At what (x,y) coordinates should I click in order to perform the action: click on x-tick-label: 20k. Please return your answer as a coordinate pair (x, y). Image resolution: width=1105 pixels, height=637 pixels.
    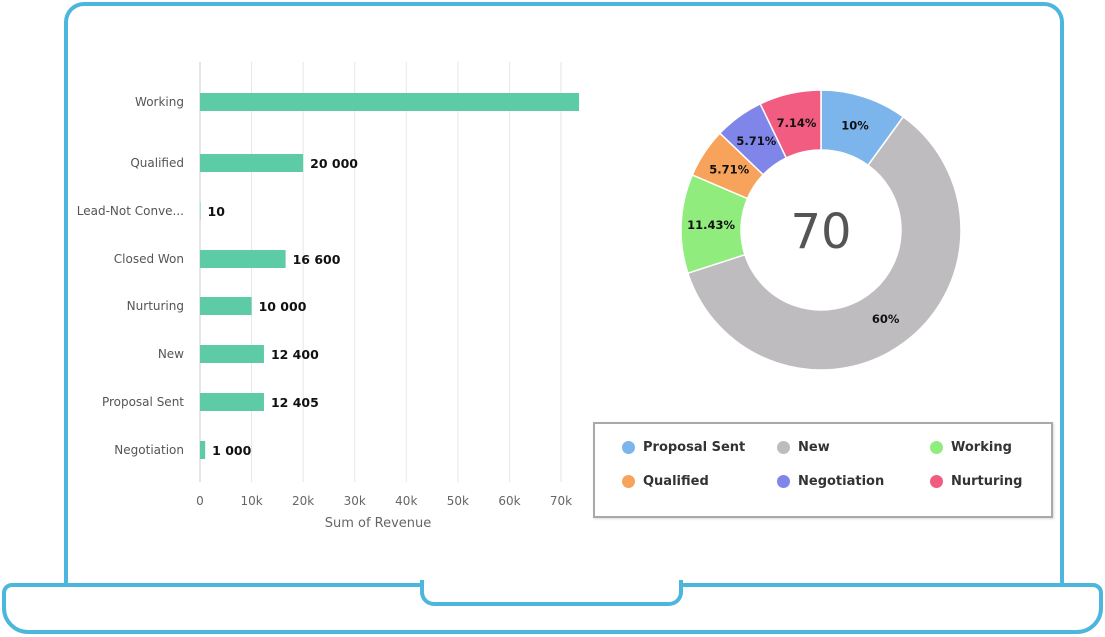
    Looking at the image, I should click on (303, 501).